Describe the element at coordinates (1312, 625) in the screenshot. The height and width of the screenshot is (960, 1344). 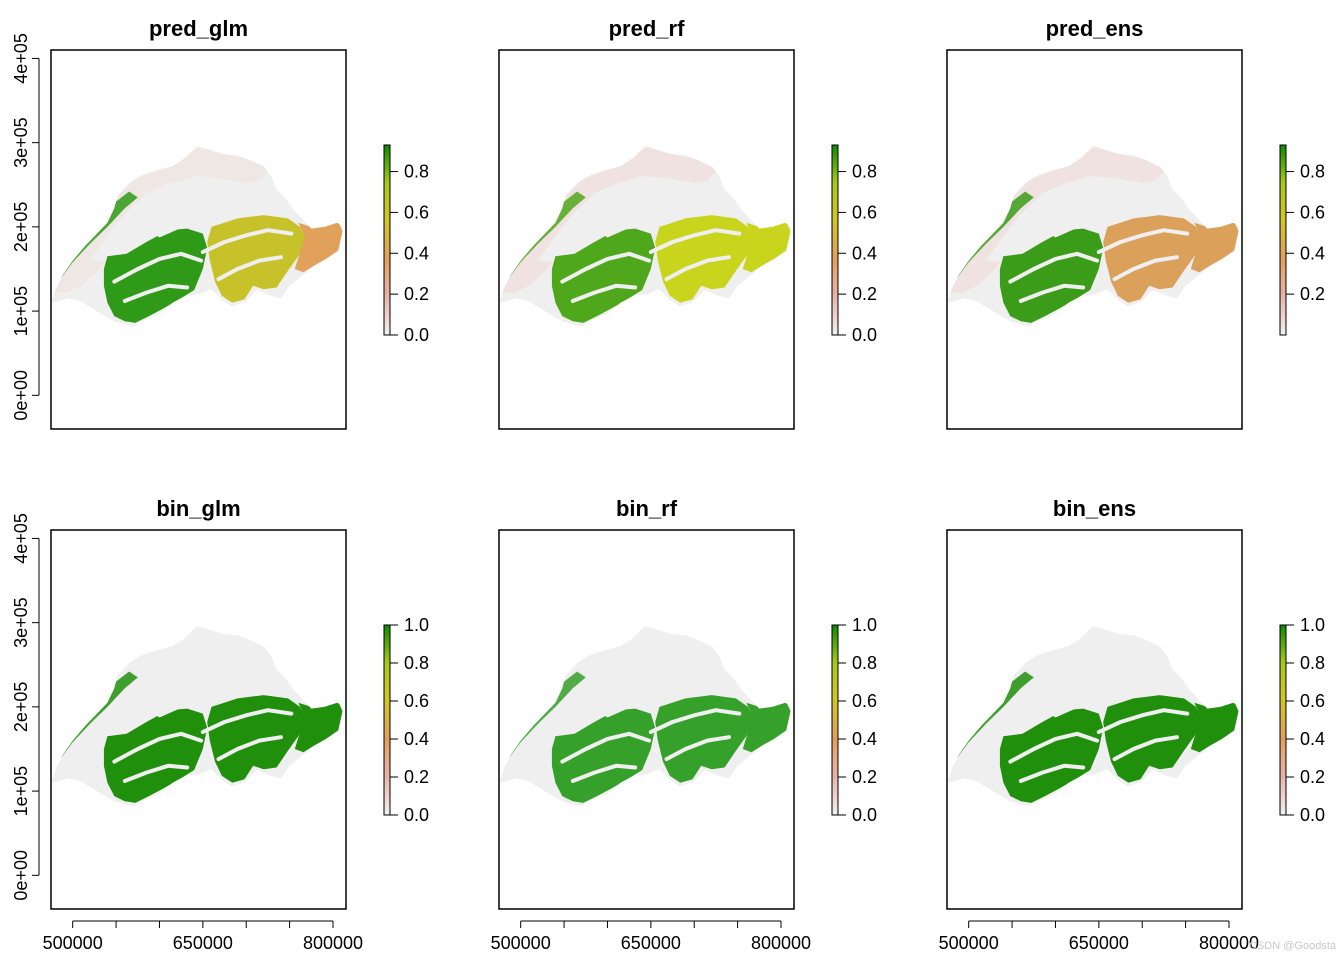
I see `legend-tick-label: 1.0` at that location.